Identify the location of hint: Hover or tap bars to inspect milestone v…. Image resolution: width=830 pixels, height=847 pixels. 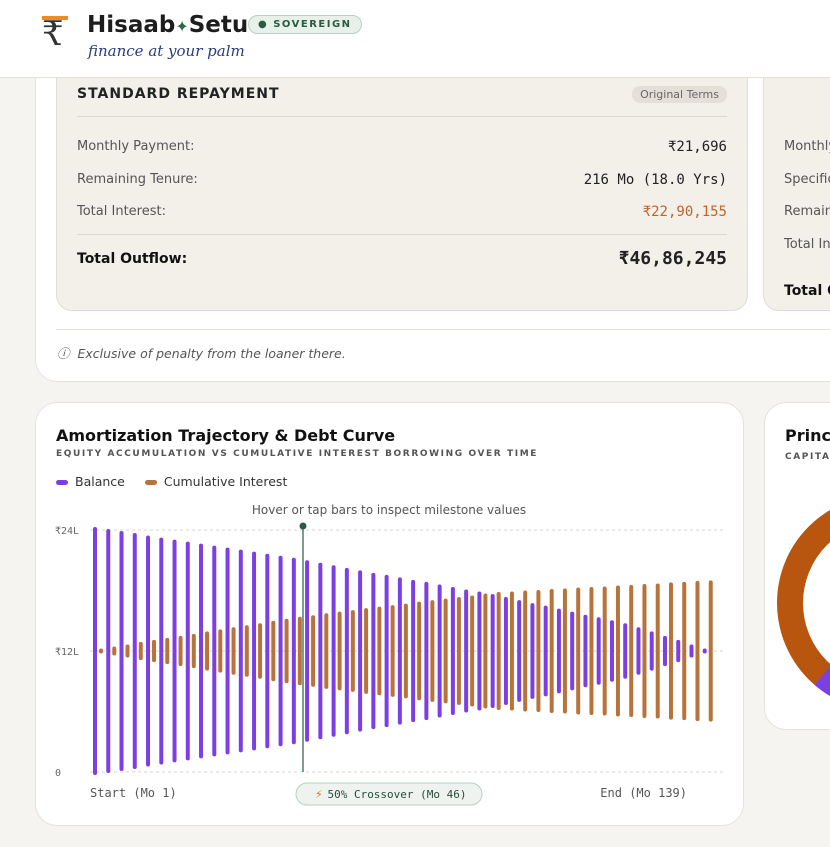
(389, 510).